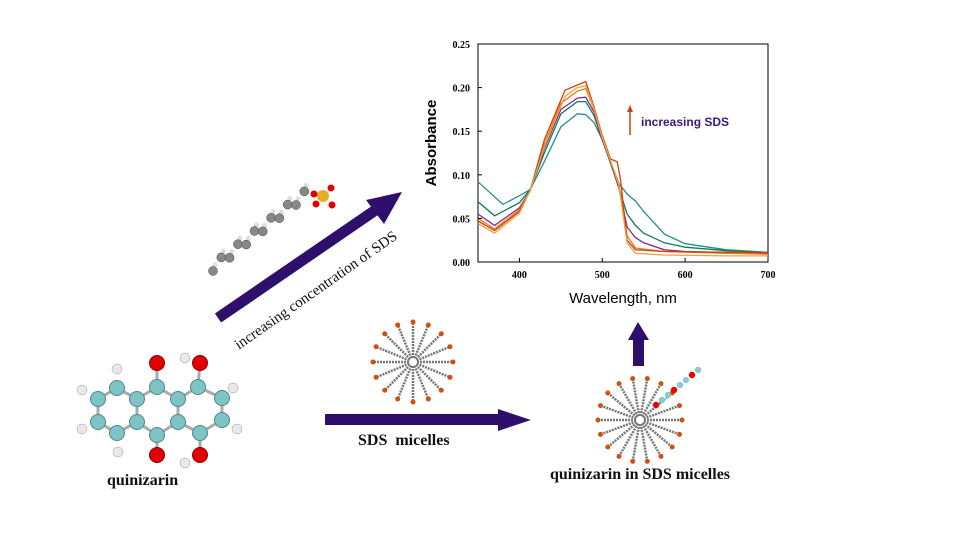 The image size is (960, 540). Describe the element at coordinates (768, 275) in the screenshot. I see `x-tick-label: 700` at that location.